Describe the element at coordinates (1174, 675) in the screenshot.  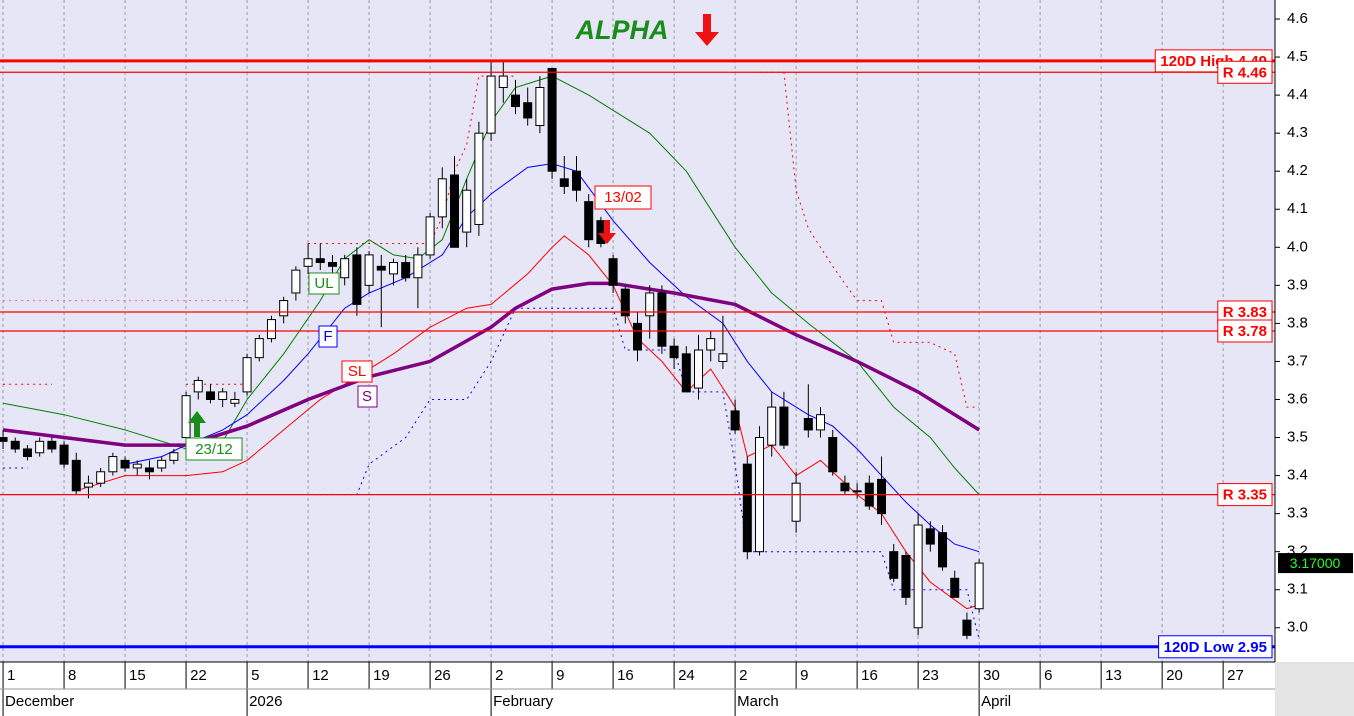
I see `x-tick-label: 20` at that location.